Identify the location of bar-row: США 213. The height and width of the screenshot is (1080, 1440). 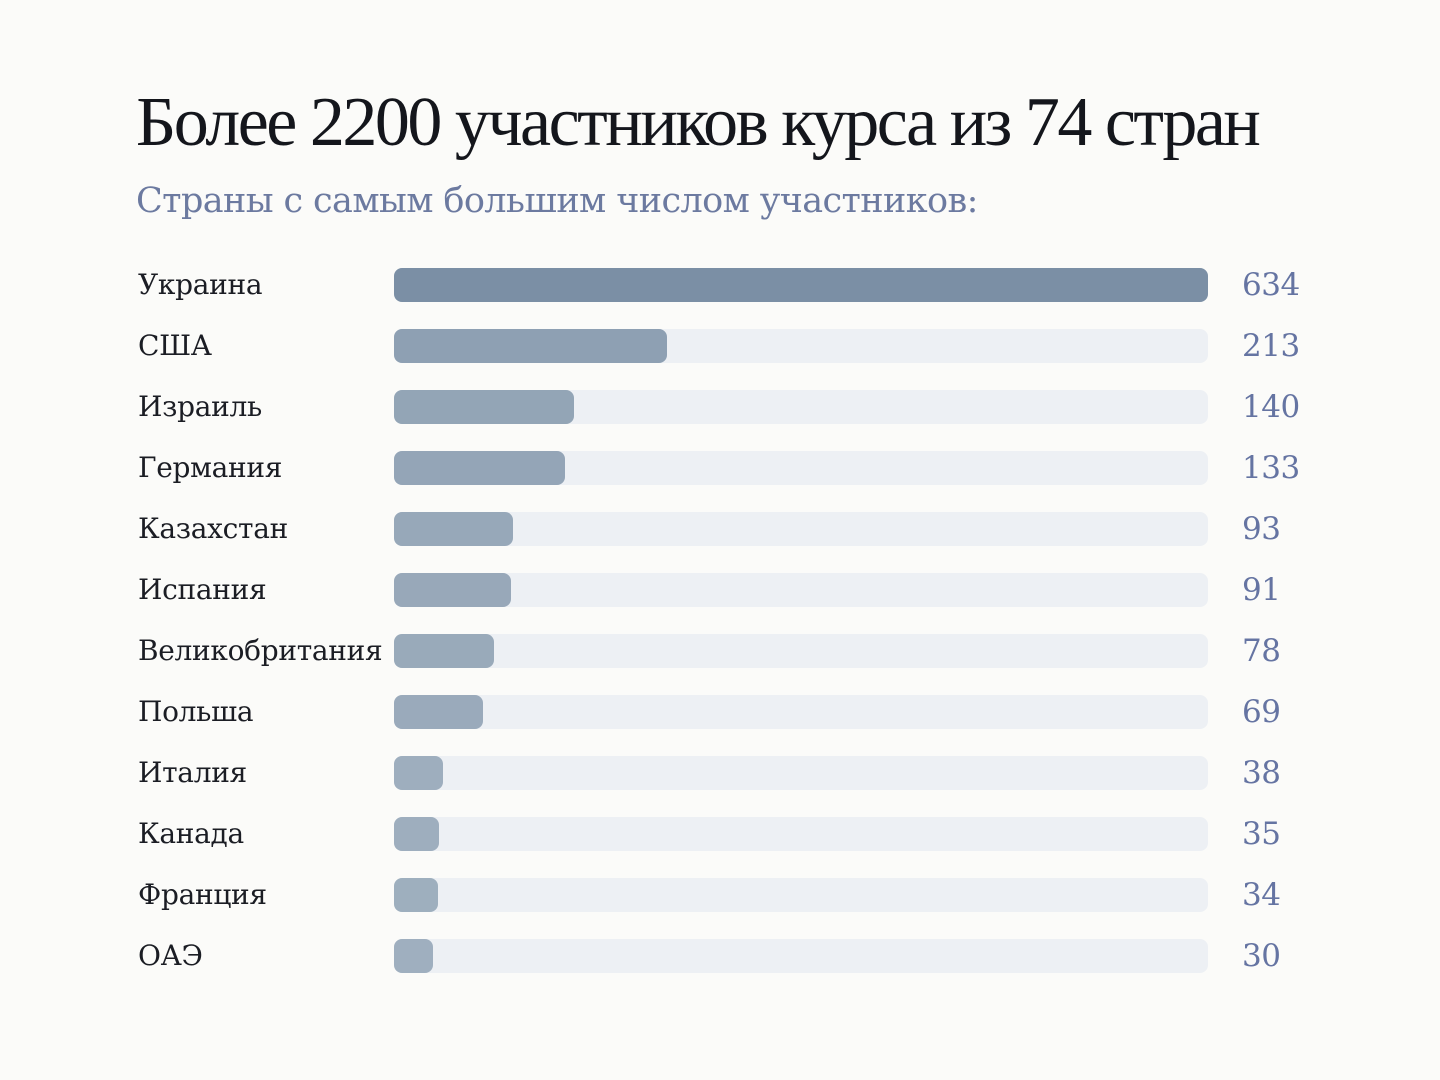
(720, 346).